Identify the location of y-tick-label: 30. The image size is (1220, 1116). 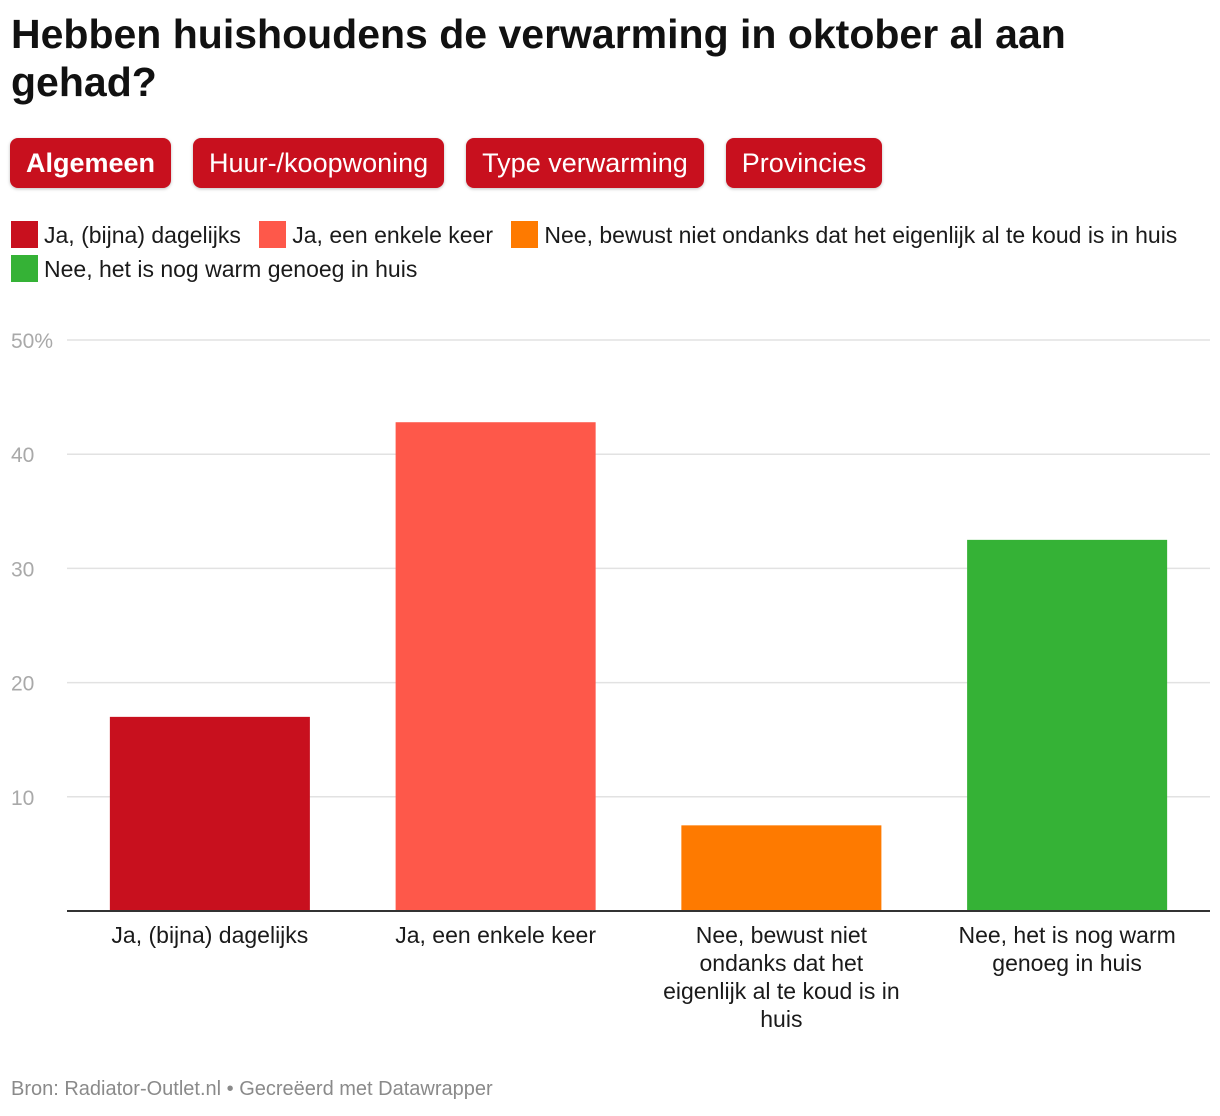
(22, 569).